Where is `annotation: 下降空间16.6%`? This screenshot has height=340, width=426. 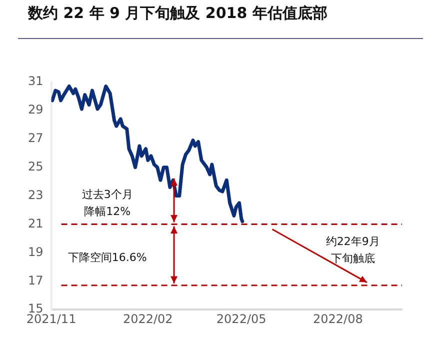
annotation: 下降空间16.6% is located at coordinates (107, 258).